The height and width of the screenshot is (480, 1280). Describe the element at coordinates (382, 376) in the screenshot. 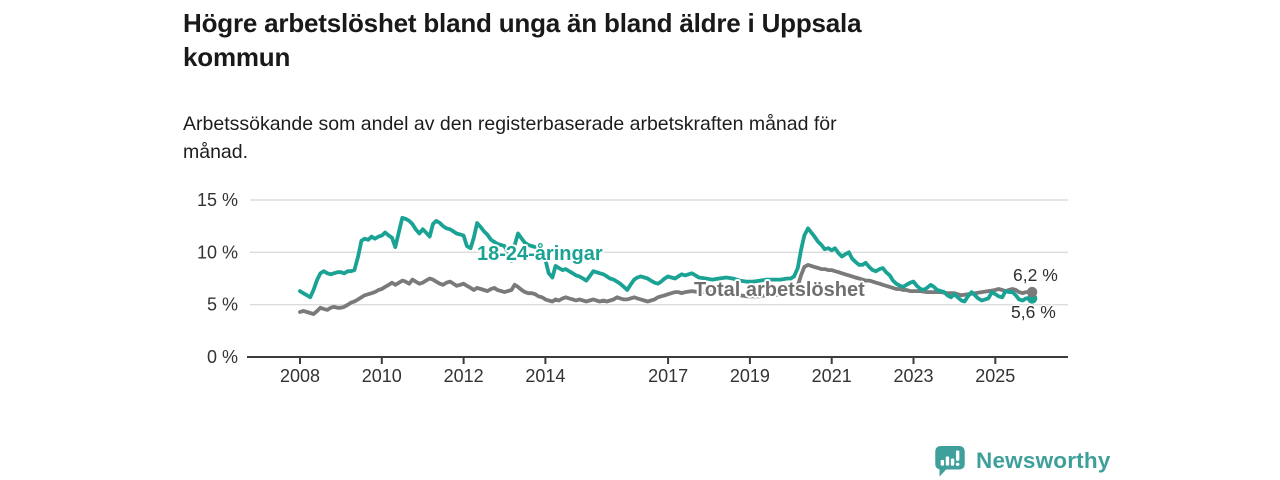

I see `svg-text: 2010` at that location.